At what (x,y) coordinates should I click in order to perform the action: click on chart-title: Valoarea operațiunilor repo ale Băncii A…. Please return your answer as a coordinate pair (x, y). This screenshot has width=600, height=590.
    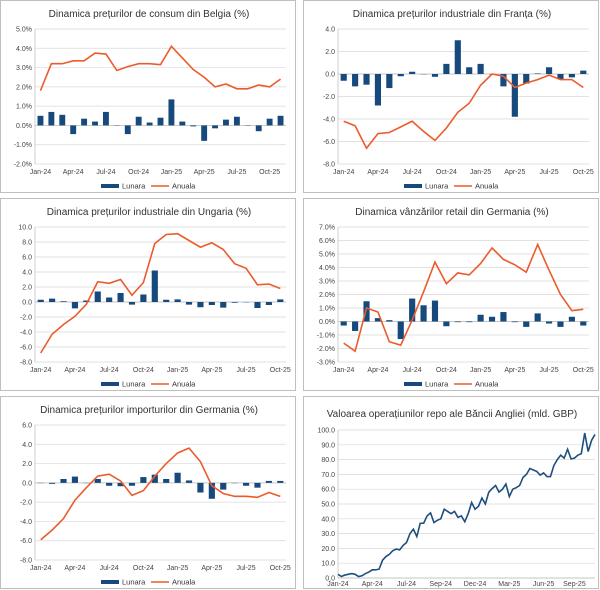
    Looking at the image, I should click on (452, 414).